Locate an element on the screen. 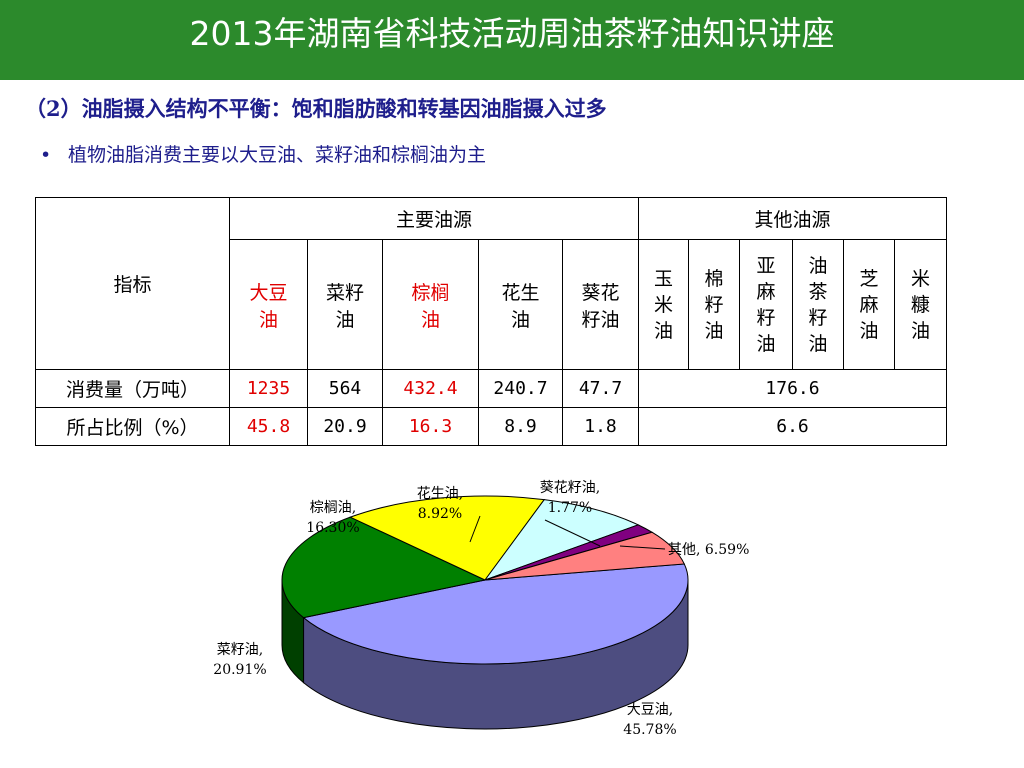  oil-name-cell: 棕榈油 is located at coordinates (430, 304).